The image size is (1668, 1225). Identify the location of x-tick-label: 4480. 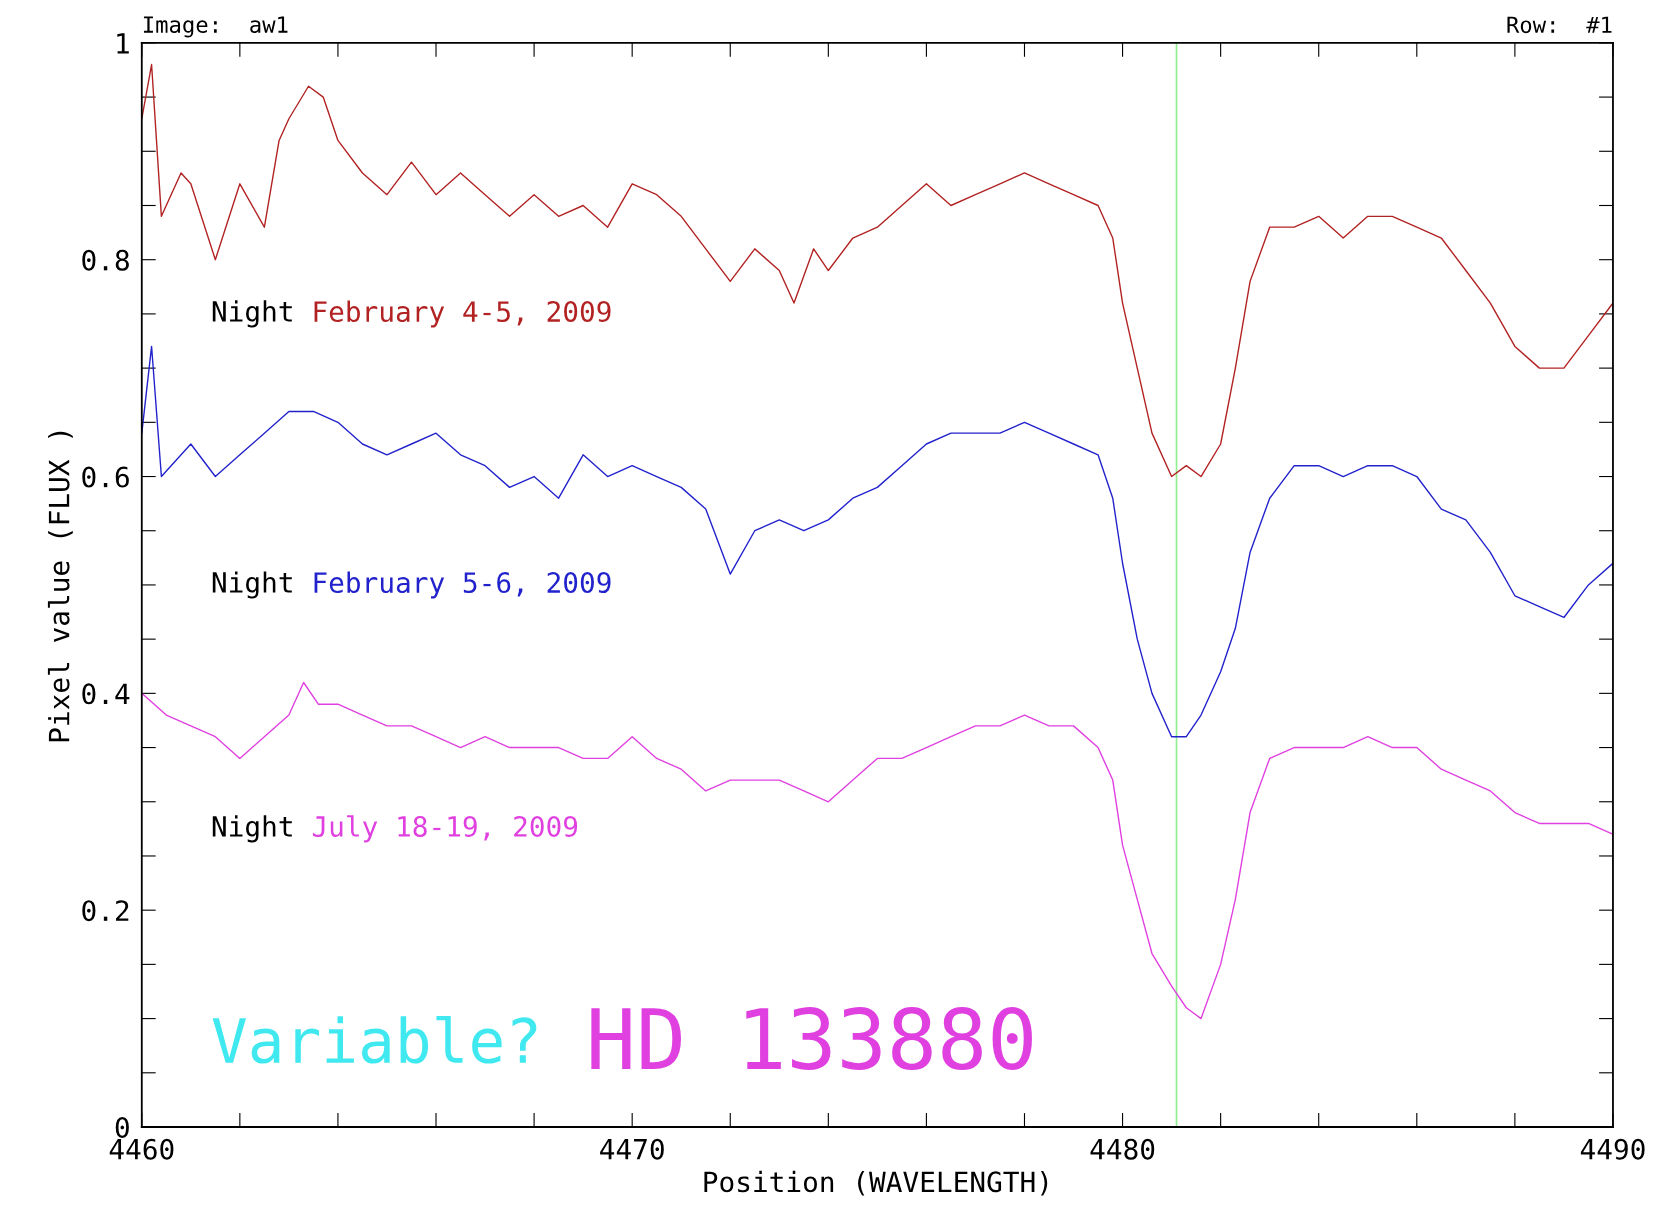
(1122, 1149).